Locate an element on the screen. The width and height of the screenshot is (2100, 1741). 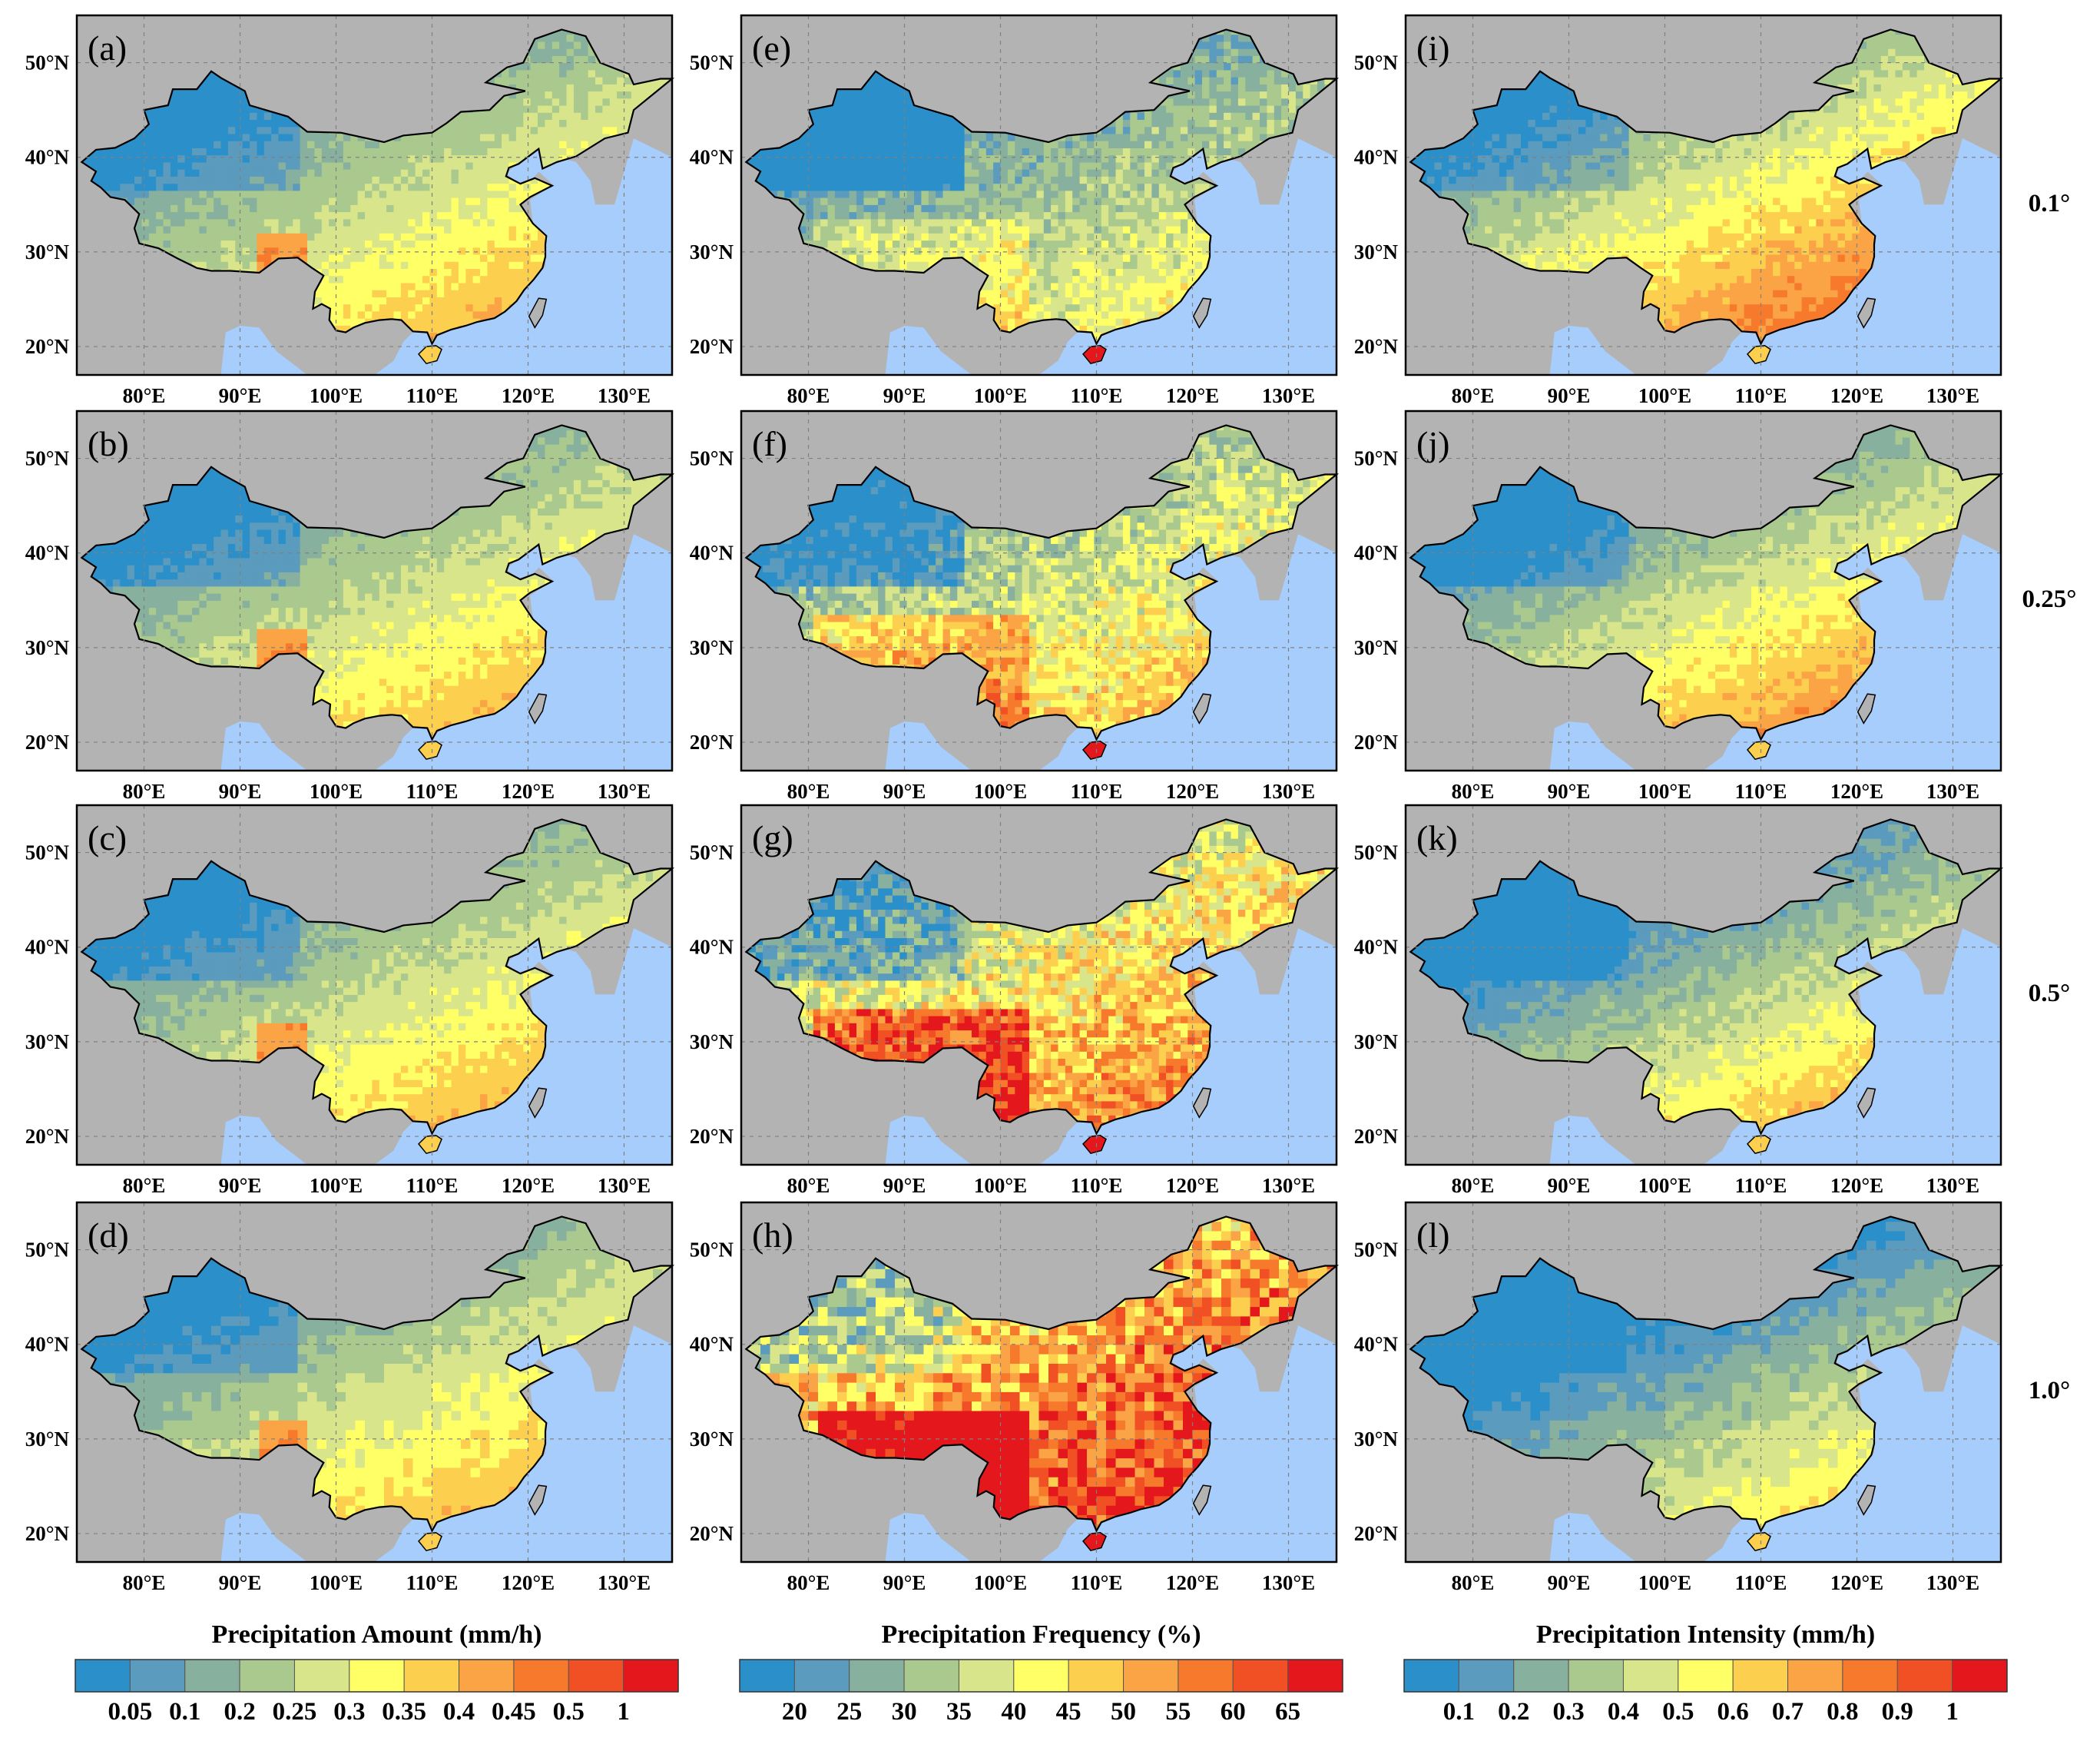
colorbar-tick-label: 45 is located at coordinates (1068, 1712).